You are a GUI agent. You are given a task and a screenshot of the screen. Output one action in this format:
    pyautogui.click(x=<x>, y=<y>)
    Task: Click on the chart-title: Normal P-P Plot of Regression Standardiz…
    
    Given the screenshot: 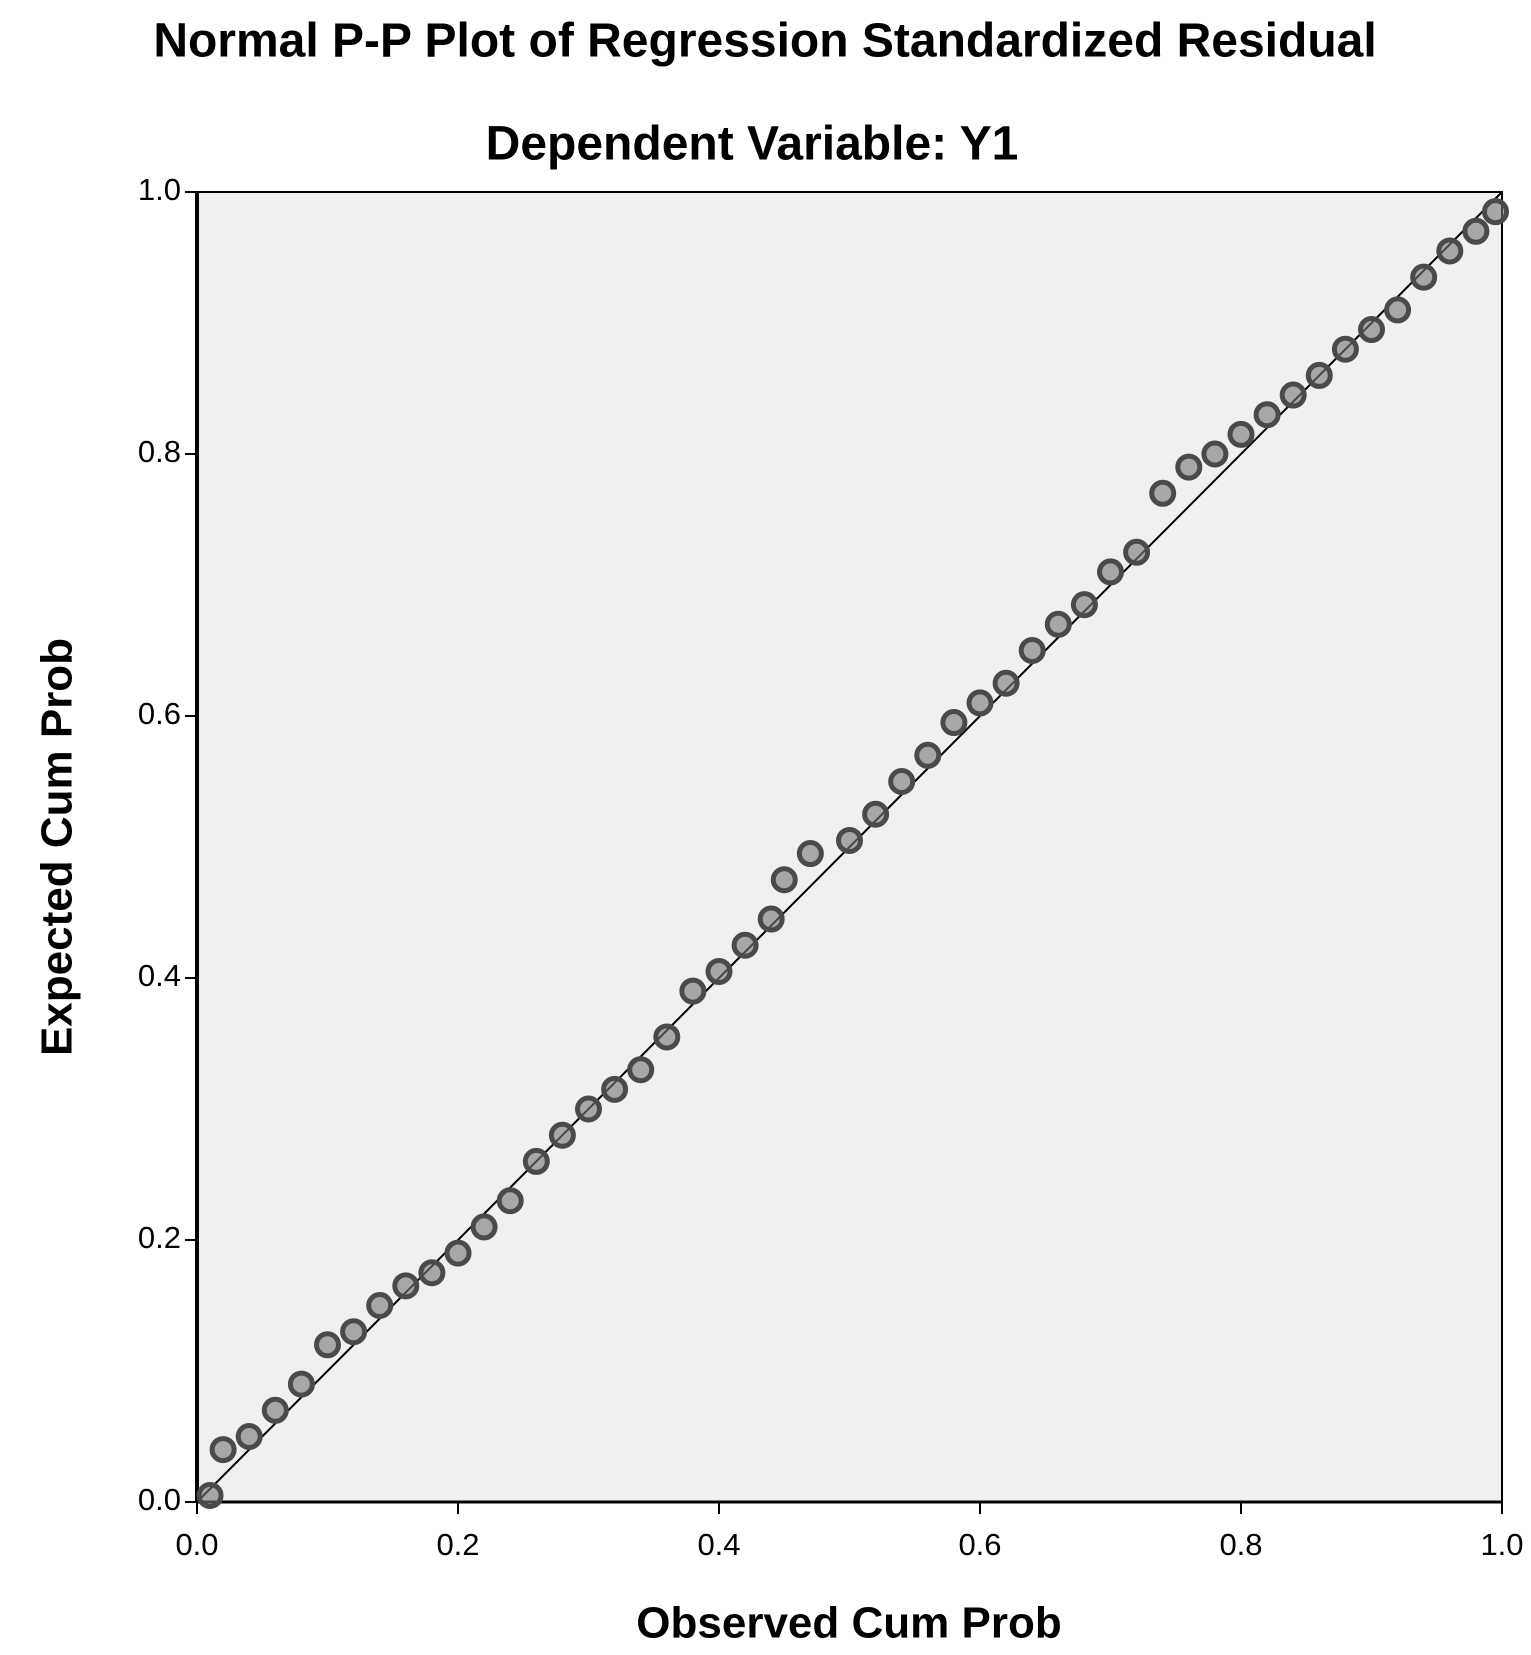 What is the action you would take?
    pyautogui.click(x=764, y=41)
    